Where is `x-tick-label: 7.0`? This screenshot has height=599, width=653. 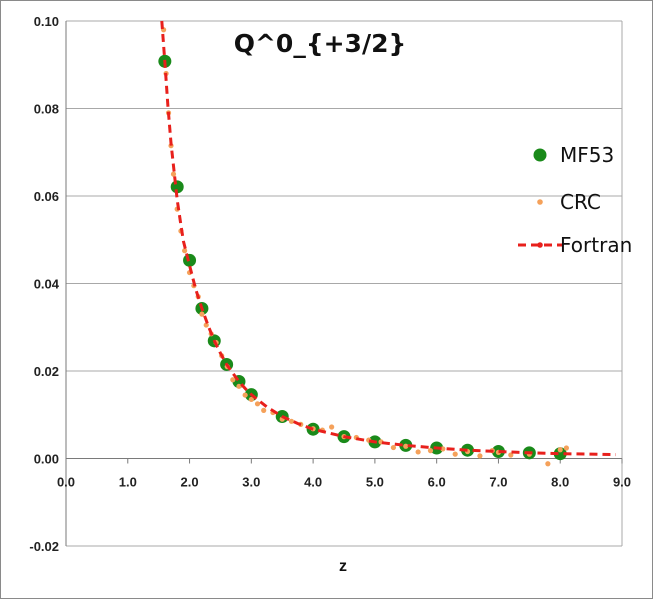
x-tick-label: 7.0 is located at coordinates (498, 482).